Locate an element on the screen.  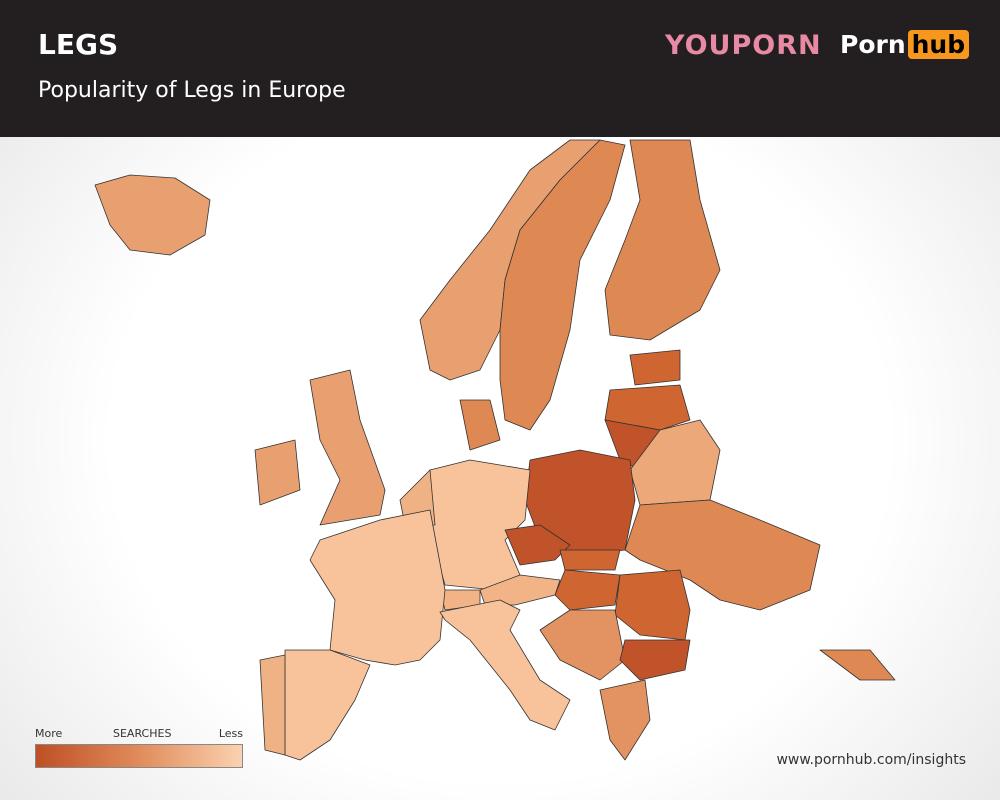
legend-less: Less is located at coordinates (230, 733).